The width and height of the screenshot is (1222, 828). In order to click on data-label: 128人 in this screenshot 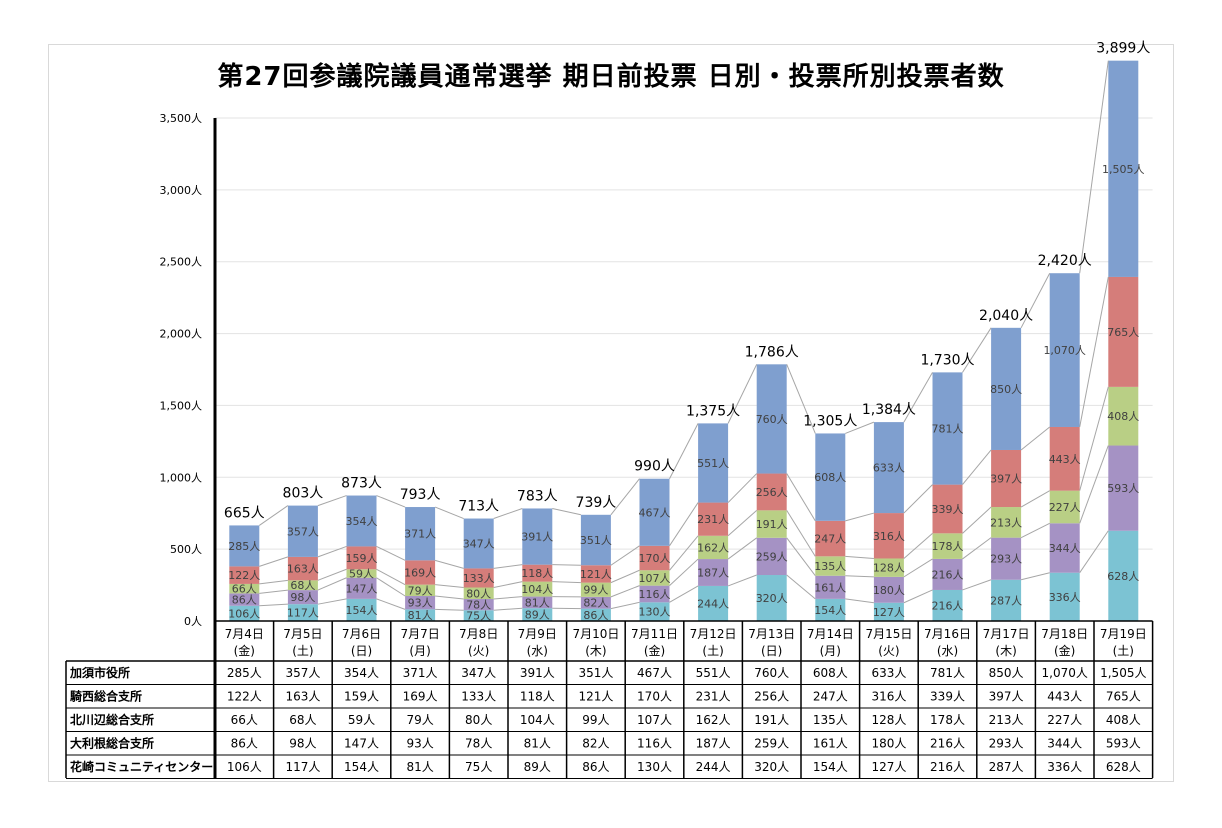, I will do `click(889, 568)`.